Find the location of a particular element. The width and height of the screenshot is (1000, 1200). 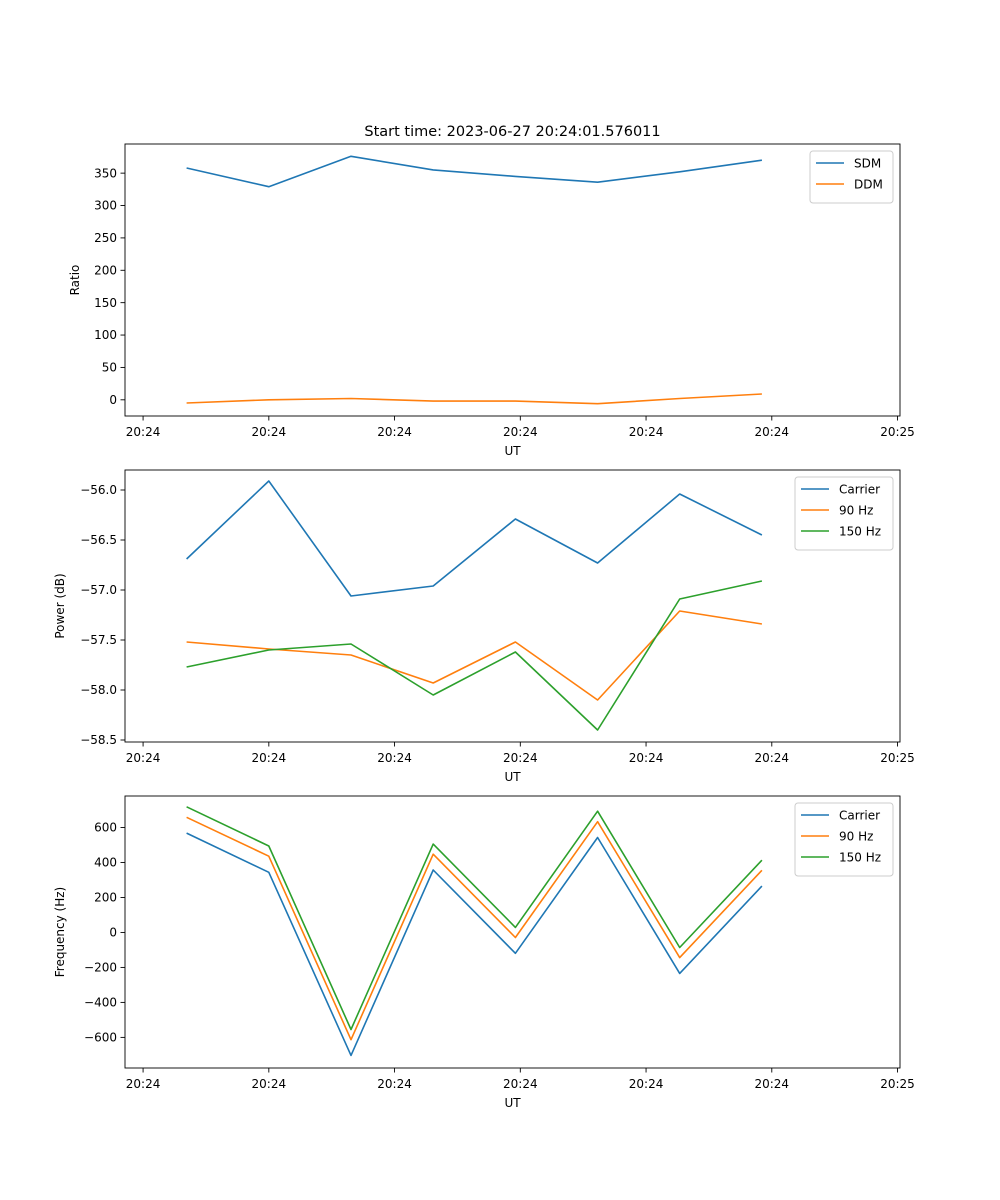

legend: SDM DDM is located at coordinates (851, 177).